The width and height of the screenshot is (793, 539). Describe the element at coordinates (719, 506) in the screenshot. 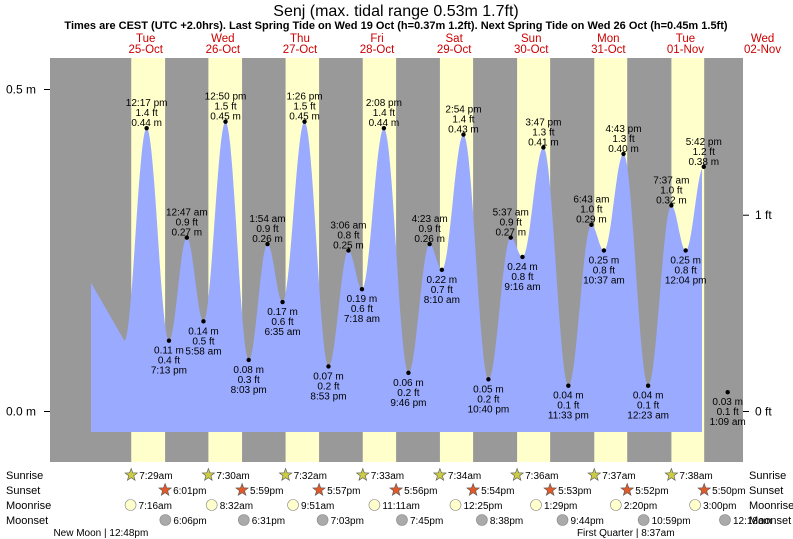

I see `moonrise-time: 3:00pm` at that location.